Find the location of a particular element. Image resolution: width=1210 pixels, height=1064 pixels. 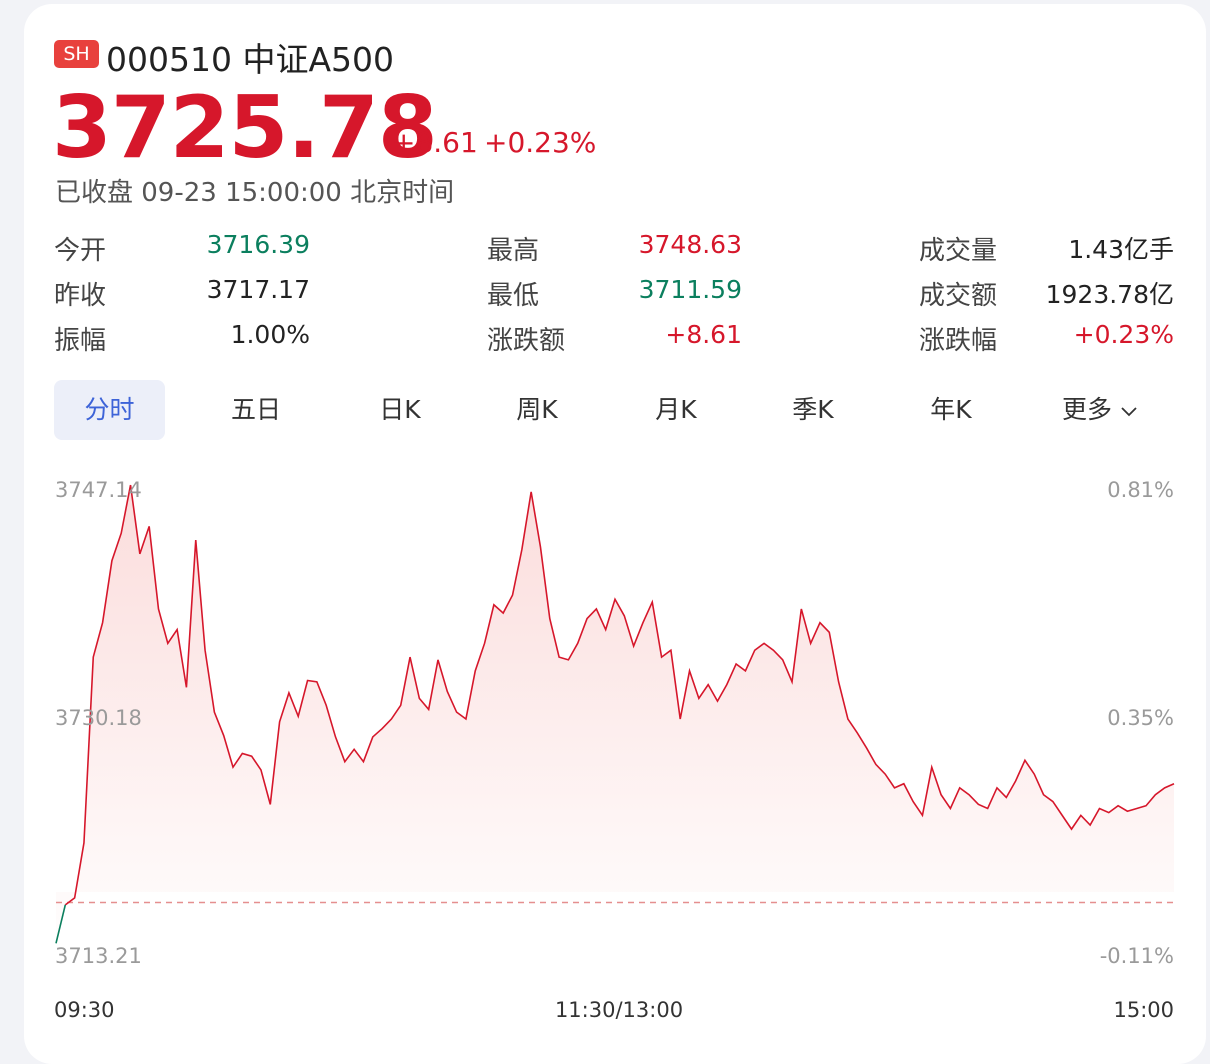

price-change: +8.61 is located at coordinates (435, 142).